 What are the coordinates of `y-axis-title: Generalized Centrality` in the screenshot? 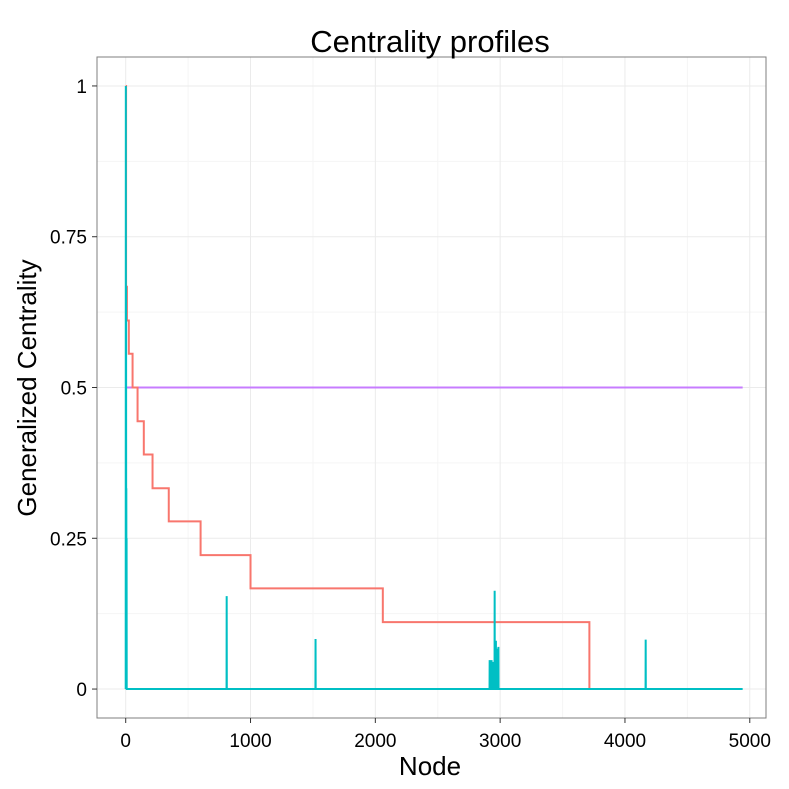 It's located at (27, 387).